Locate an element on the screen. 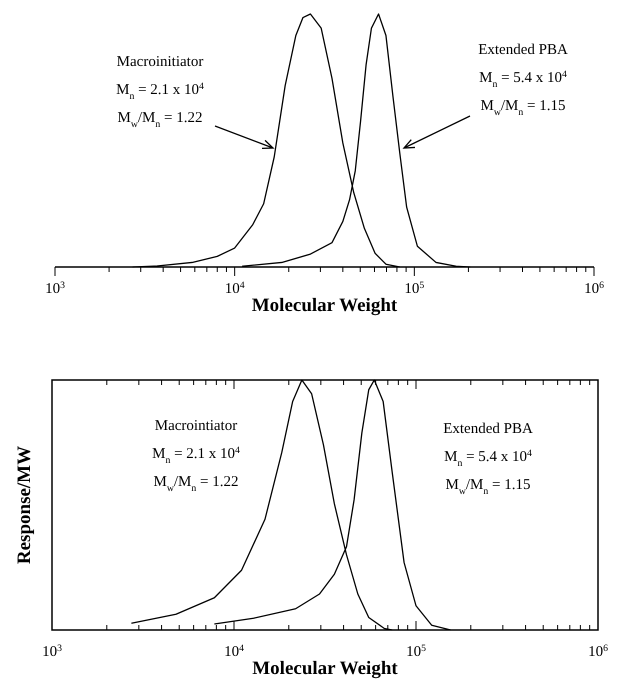 Image resolution: width=621 pixels, height=686 pixels. y-axis-title: Response/MW is located at coordinates (24, 505).